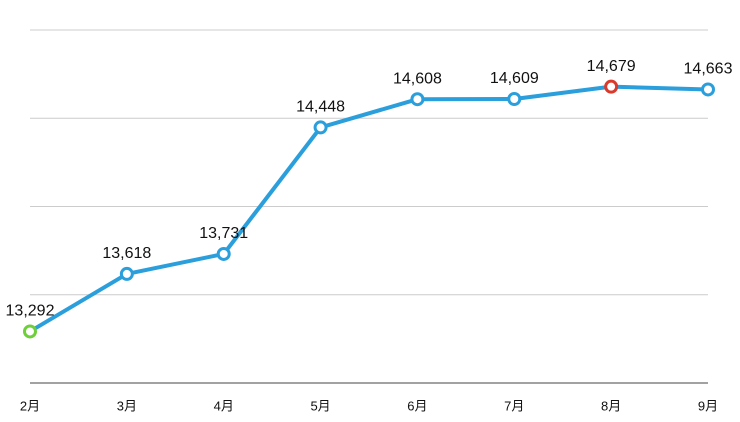 This screenshot has width=740, height=422. I want to click on value-label: 14,448, so click(320, 107).